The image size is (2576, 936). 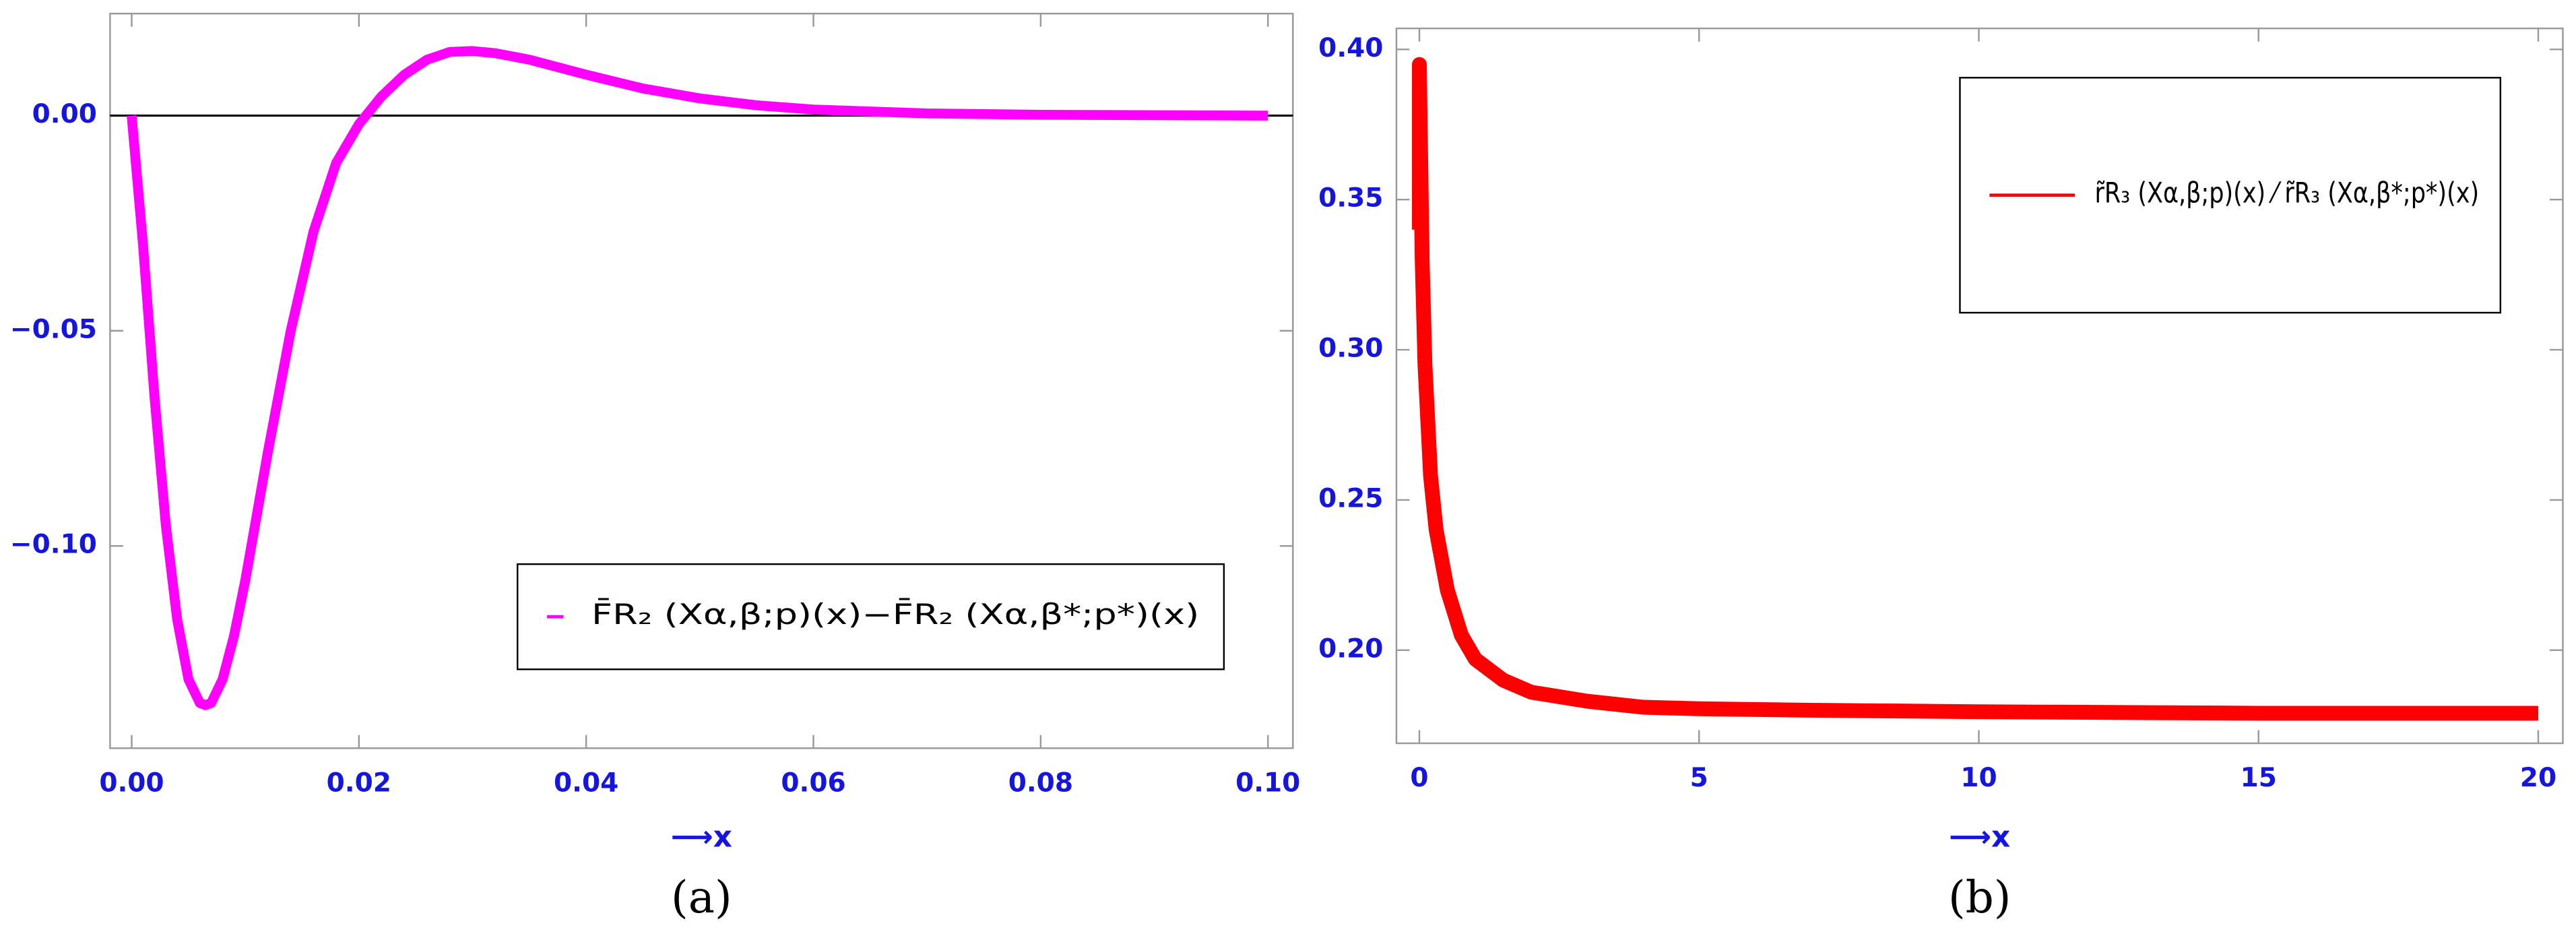 What do you see at coordinates (64, 114) in the screenshot?
I see `y-tick-label: 0.00` at bounding box center [64, 114].